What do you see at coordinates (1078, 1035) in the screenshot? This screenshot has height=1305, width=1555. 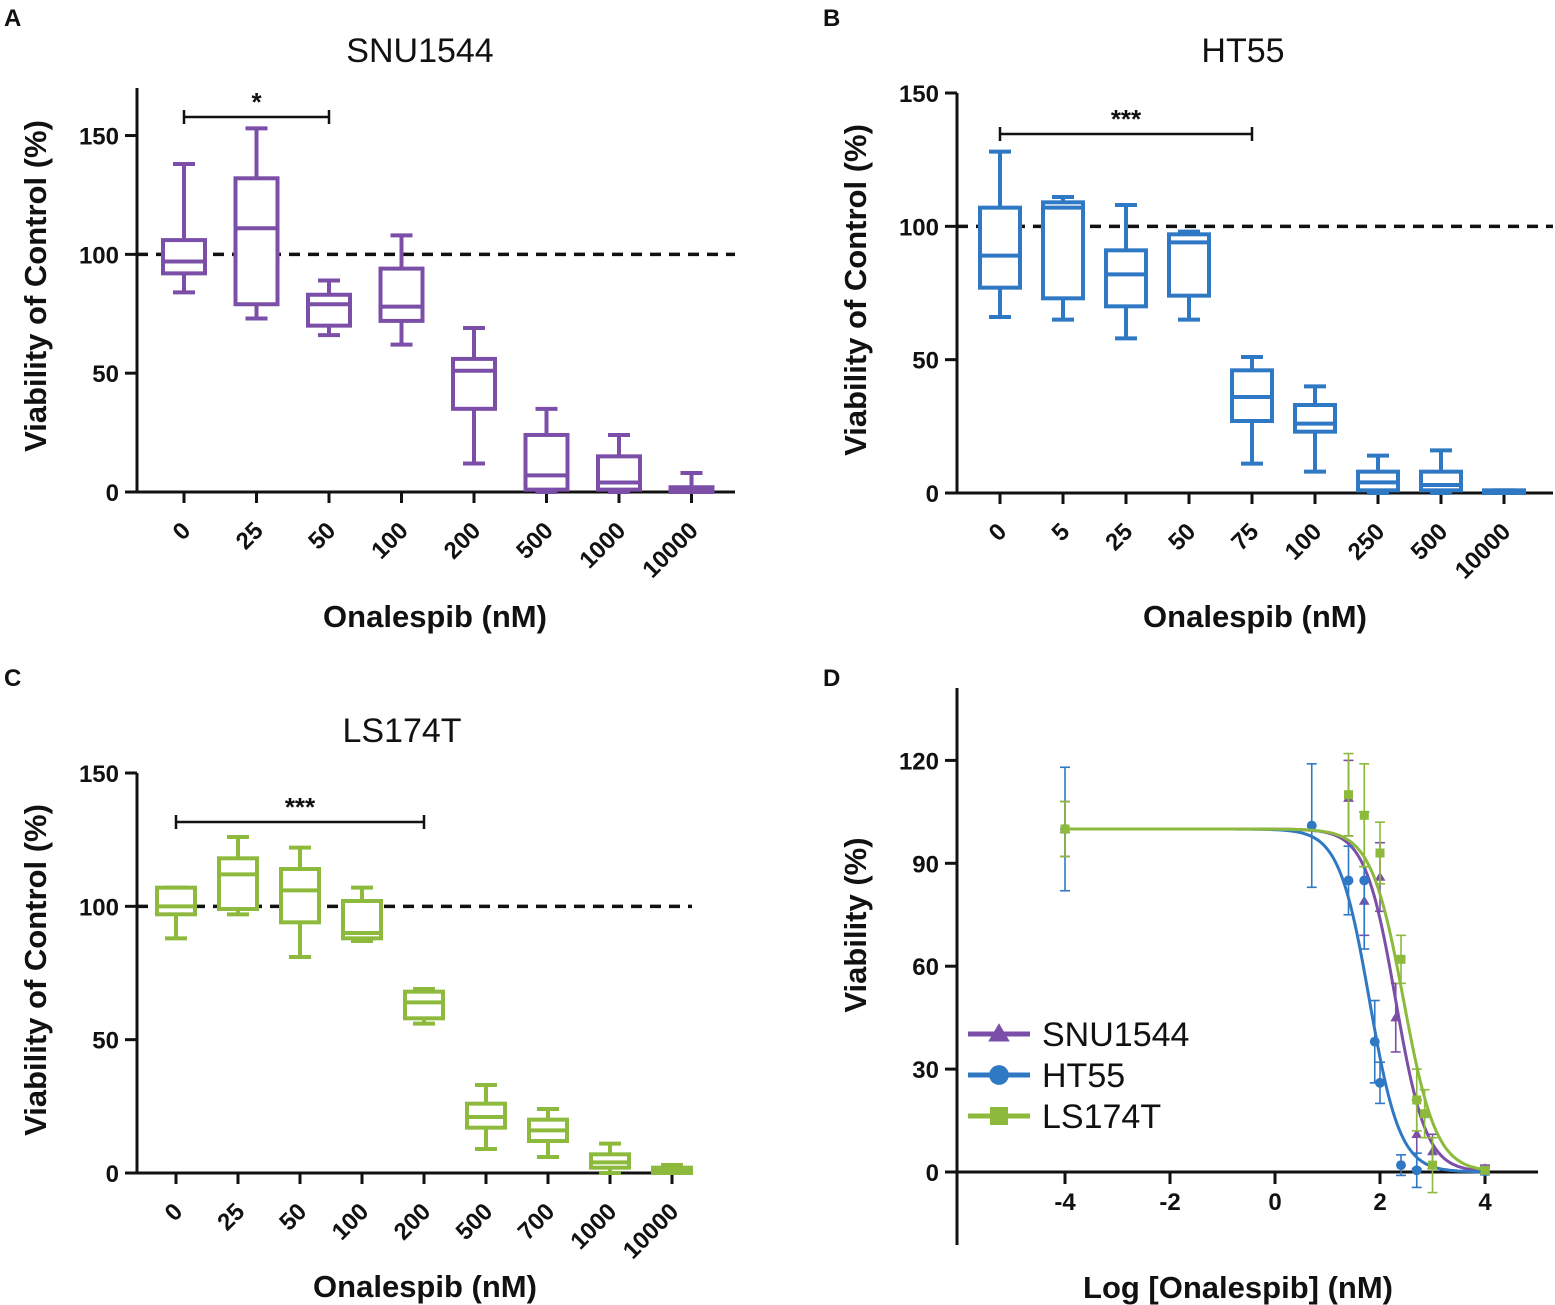 I see `legend-item-snu1544: SNU1544` at bounding box center [1078, 1035].